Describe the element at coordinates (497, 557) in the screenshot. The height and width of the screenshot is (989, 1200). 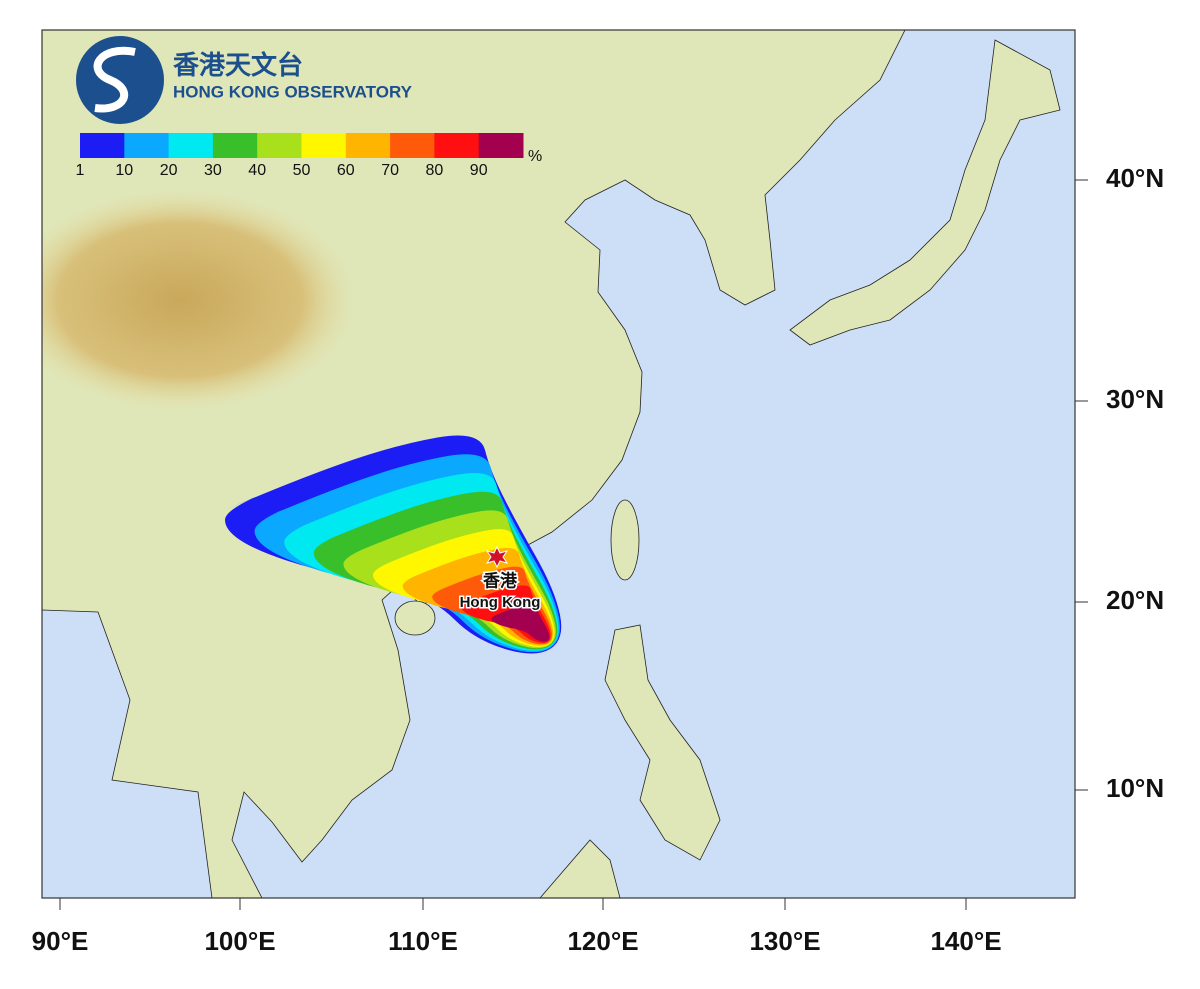
I see `hong-kong-marker` at that location.